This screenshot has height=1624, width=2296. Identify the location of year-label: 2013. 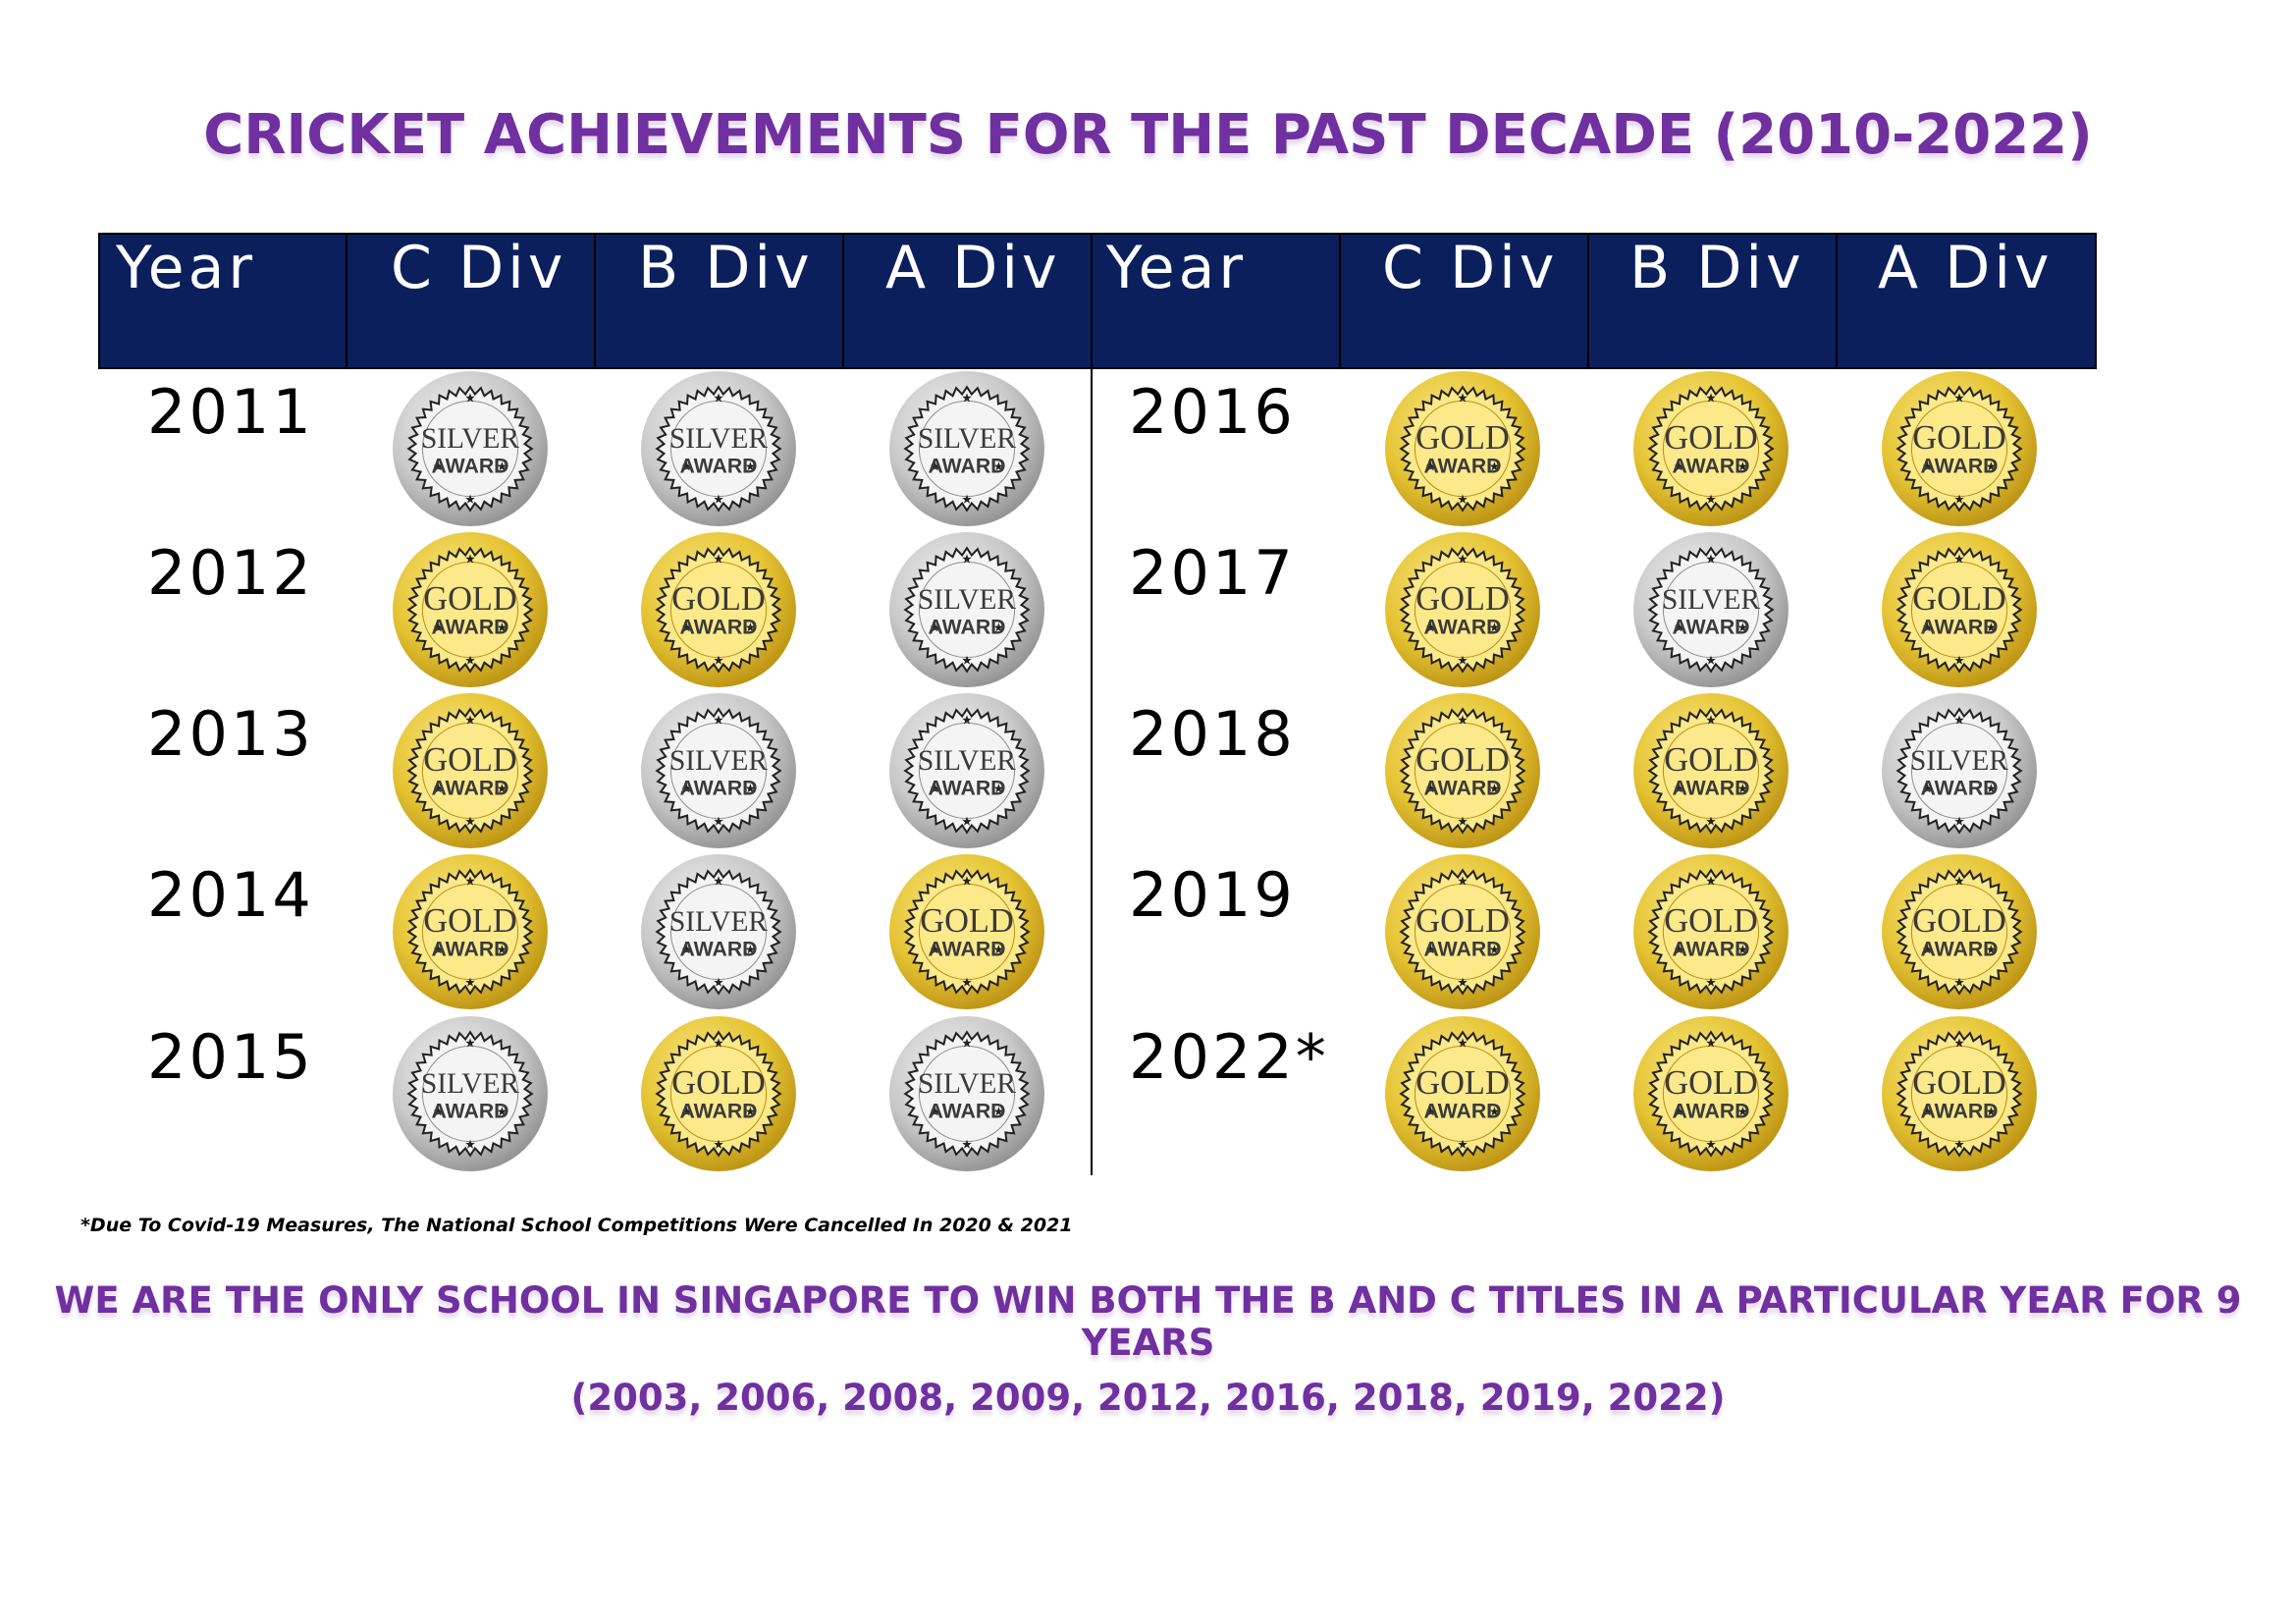
(230, 734).